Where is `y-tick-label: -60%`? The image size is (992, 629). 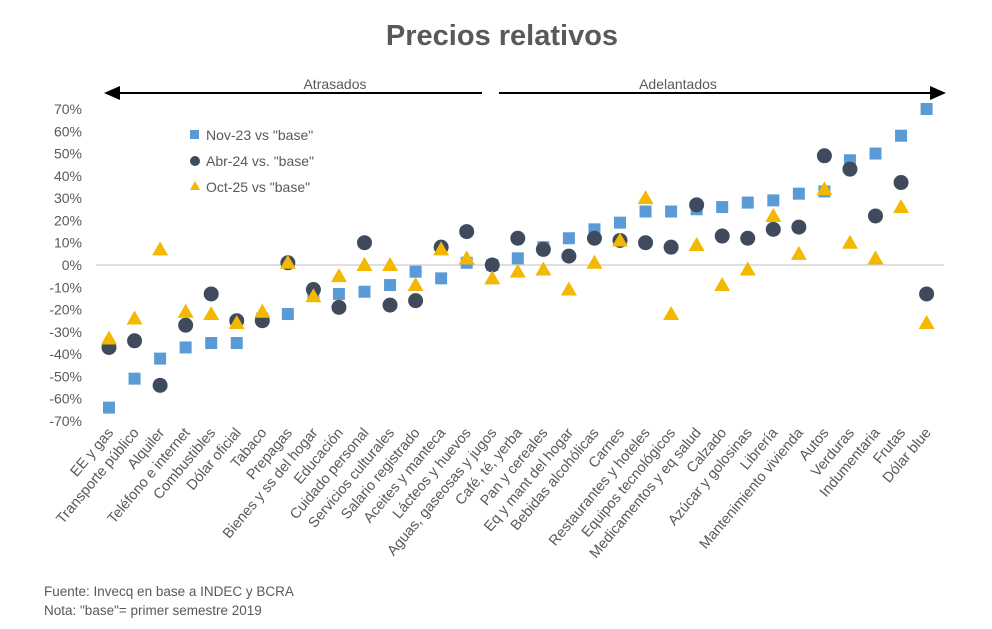 y-tick-label: -60% is located at coordinates (65, 399).